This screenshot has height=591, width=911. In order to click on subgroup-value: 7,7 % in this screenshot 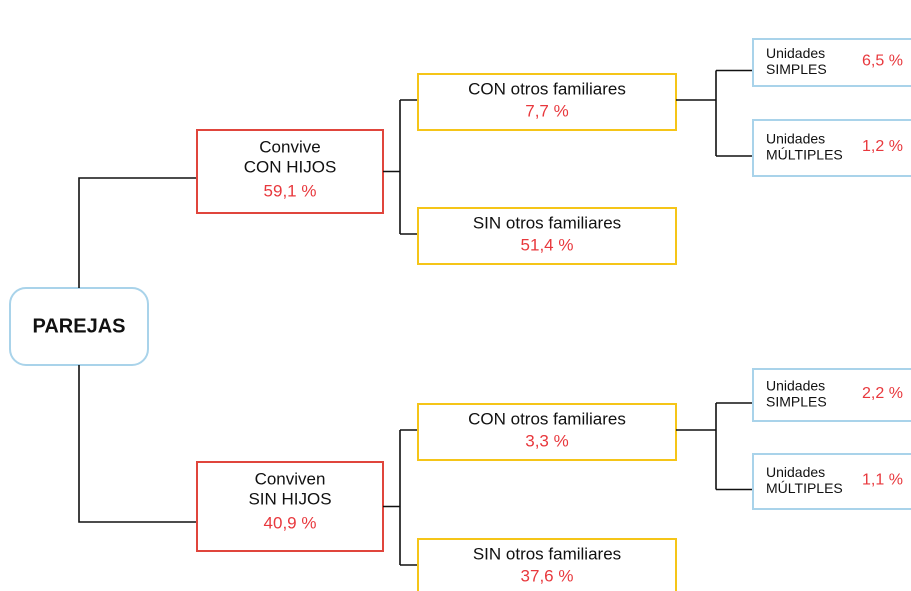, I will do `click(546, 110)`.